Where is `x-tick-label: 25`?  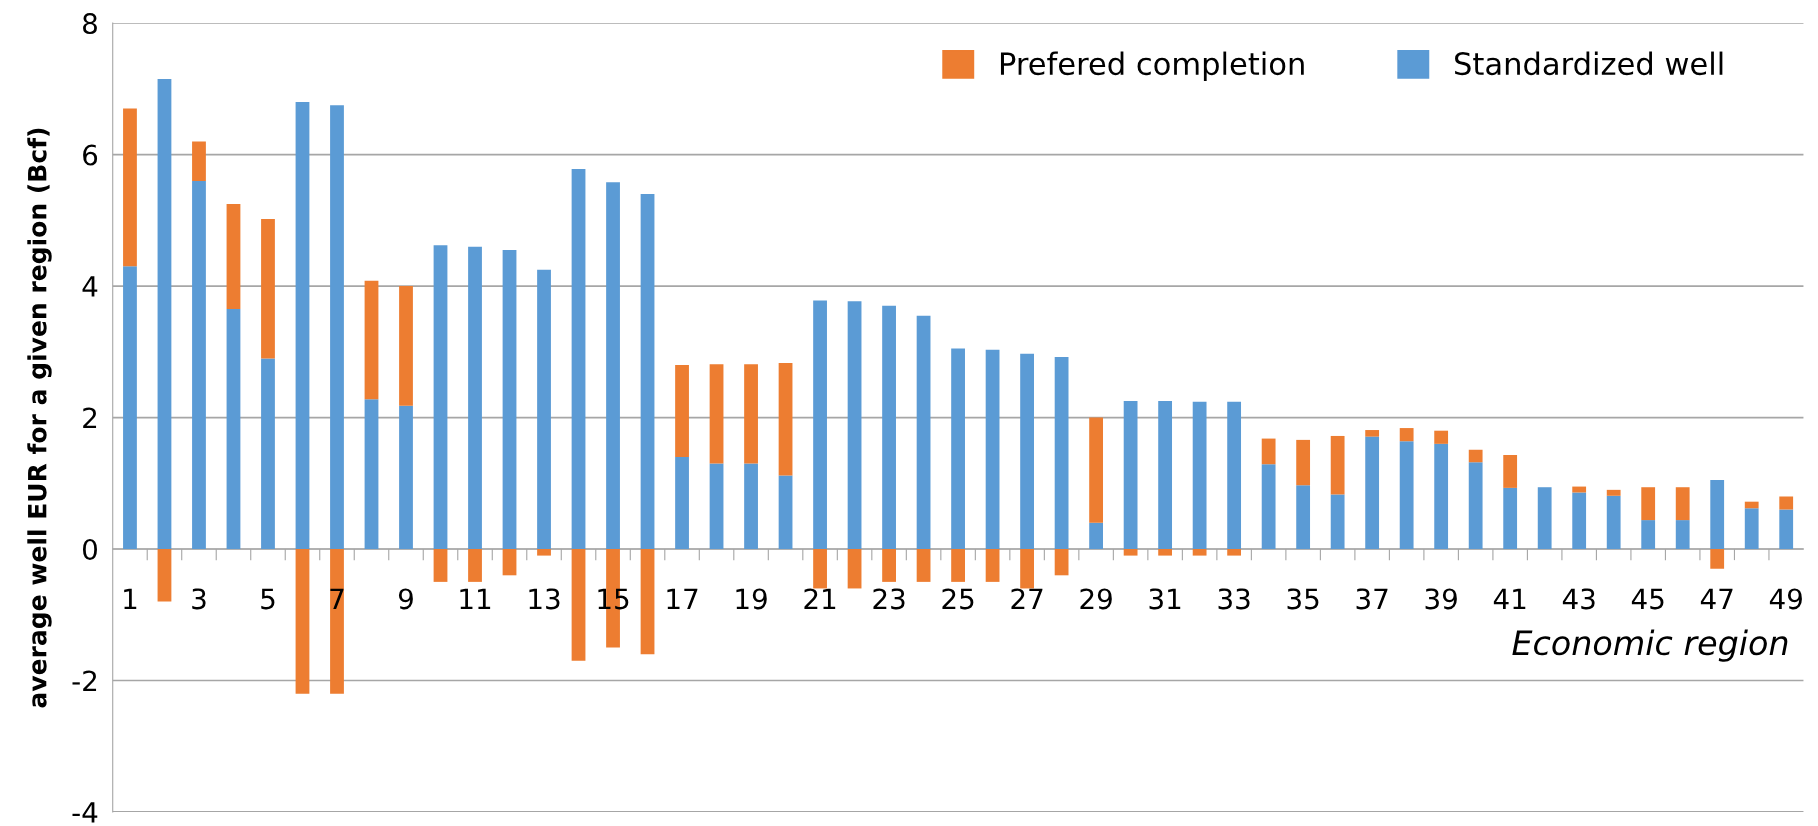
x-tick-label: 25 is located at coordinates (958, 599).